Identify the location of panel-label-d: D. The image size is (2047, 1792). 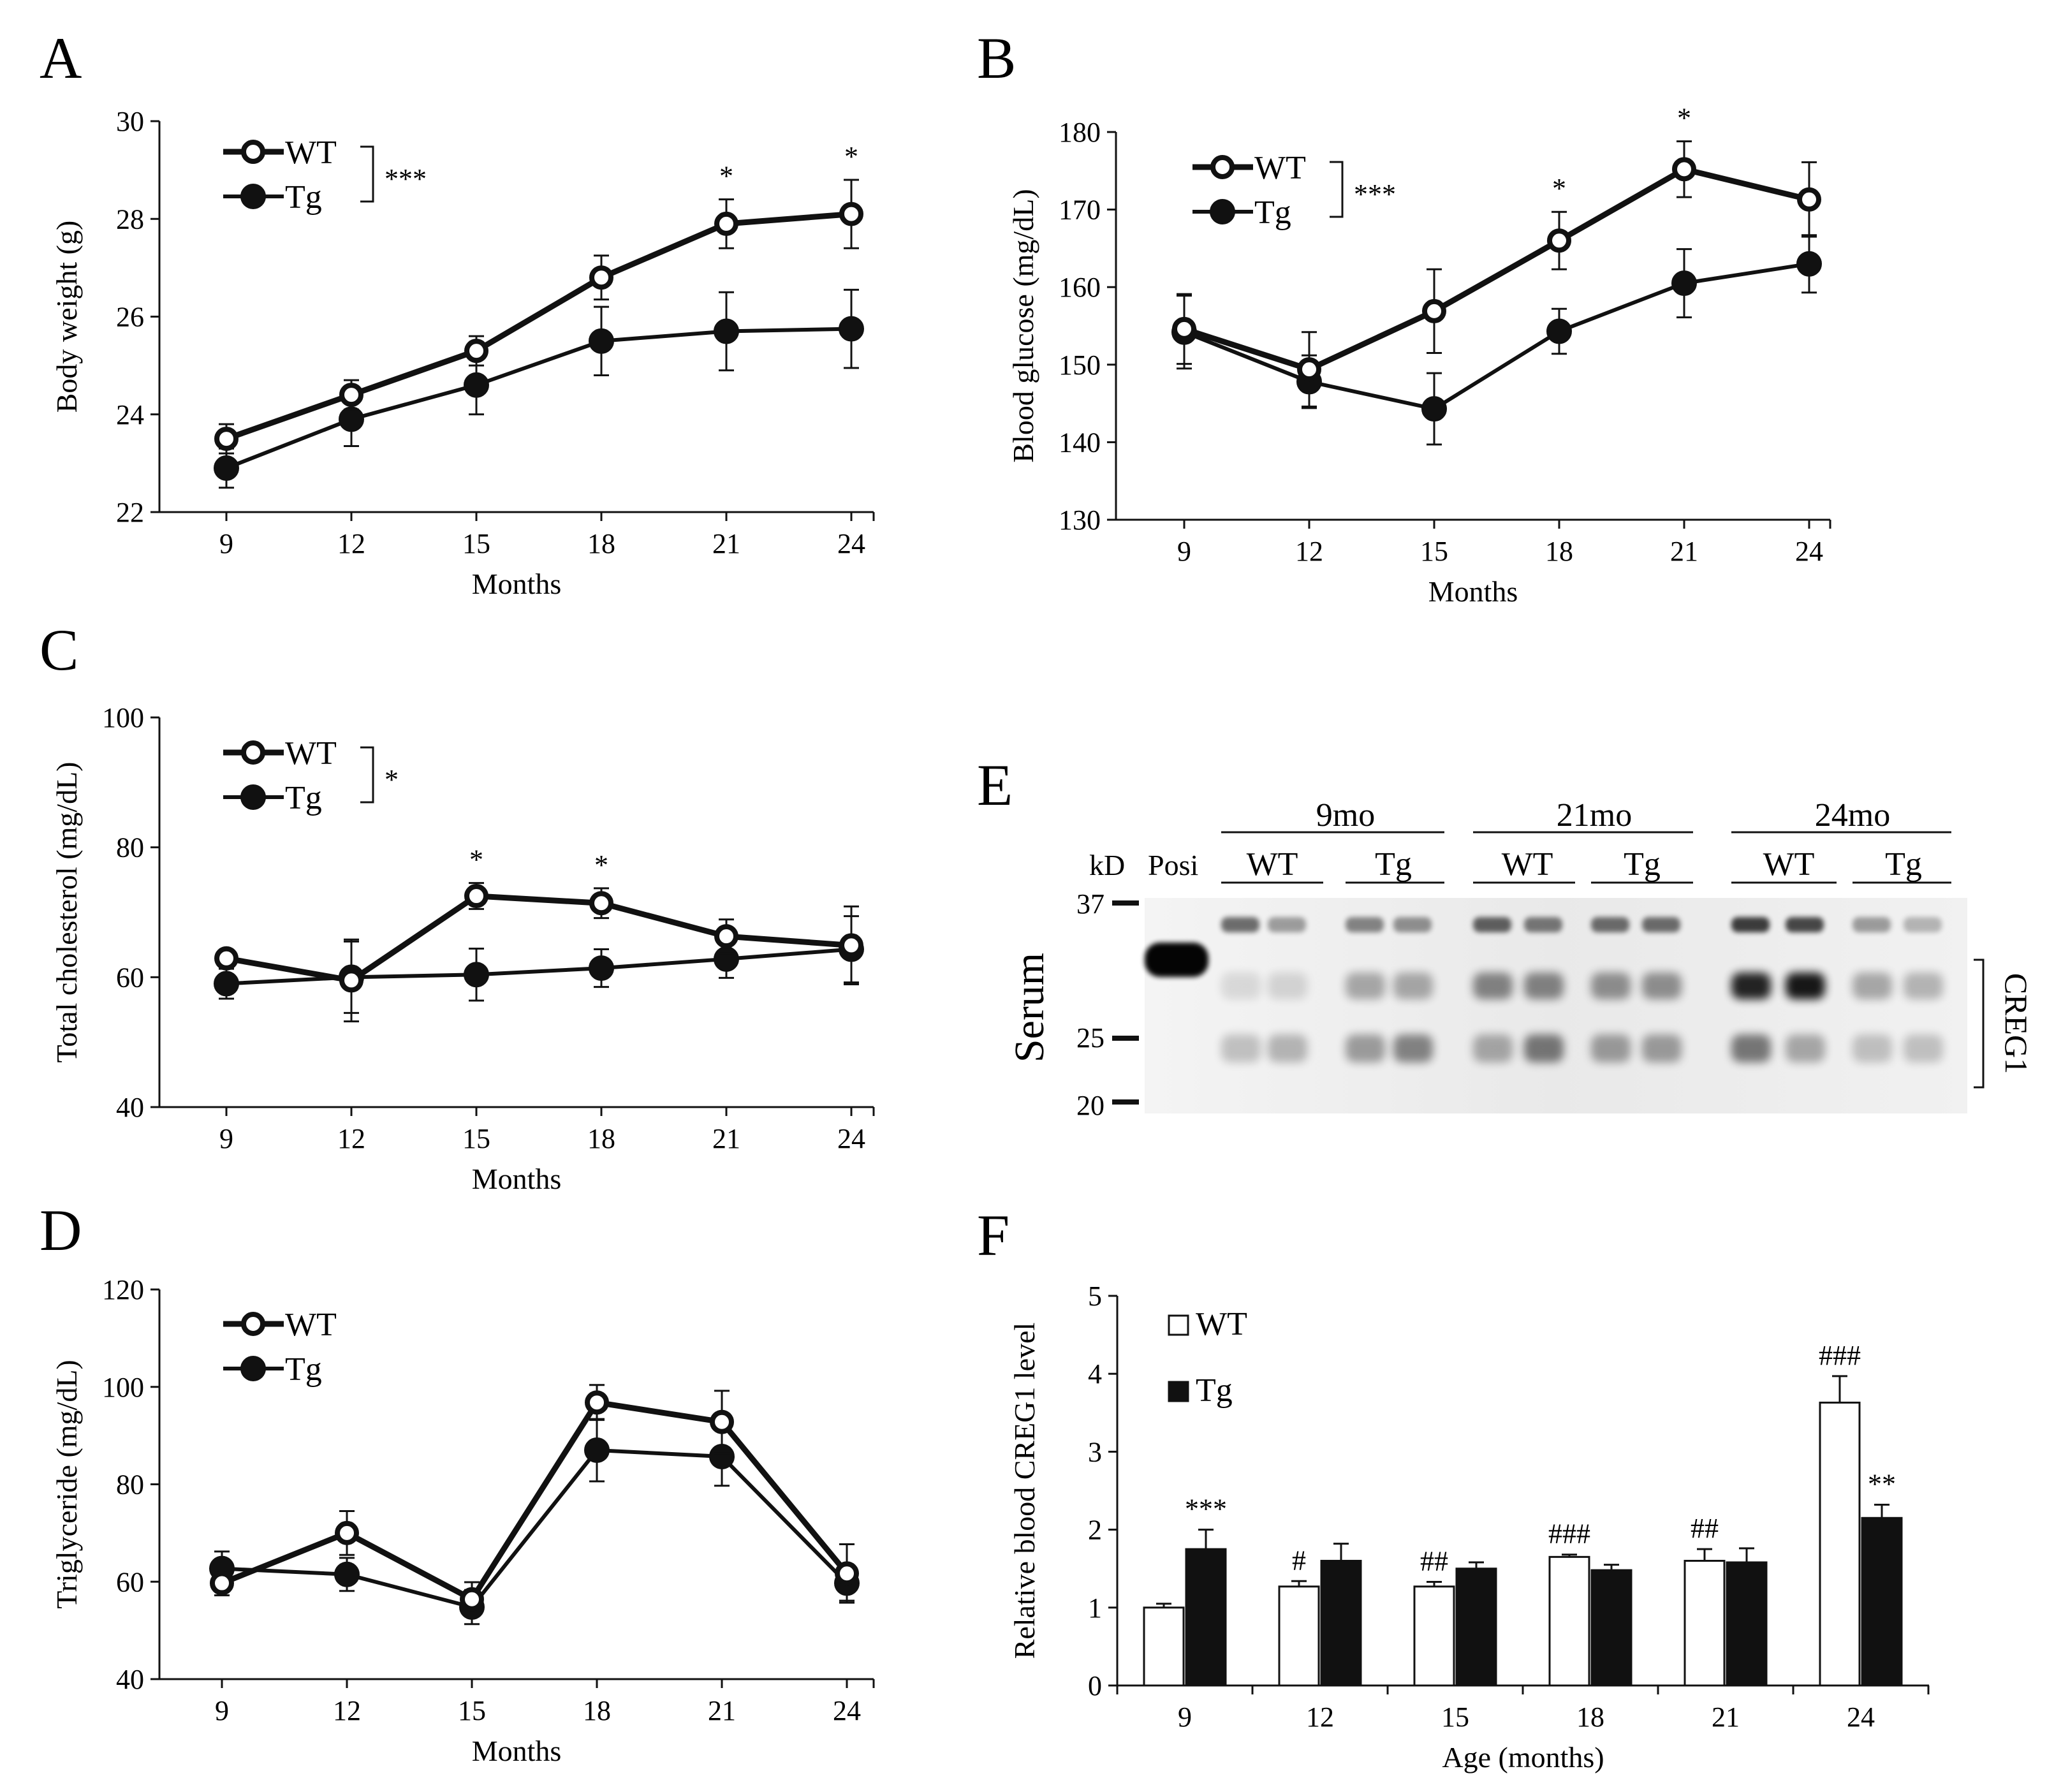
(61, 1230).